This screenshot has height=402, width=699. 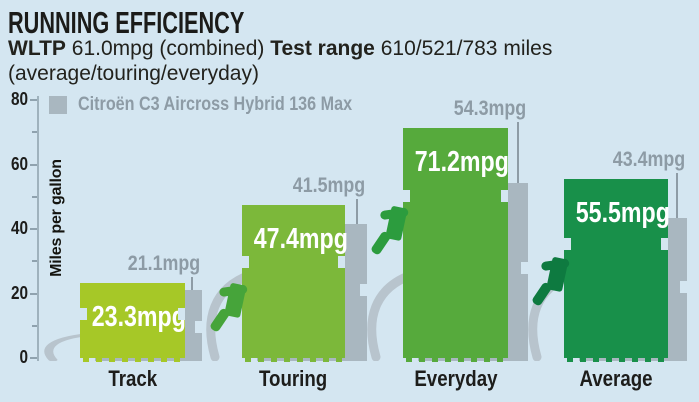 I want to click on wltp-value: 61.0mpg (combined), so click(x=168, y=48).